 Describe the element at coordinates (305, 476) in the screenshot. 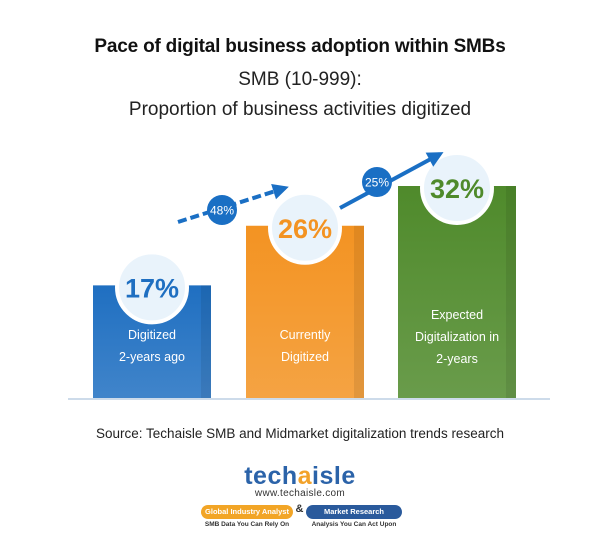

I see `logo-word-accent: a` at that location.